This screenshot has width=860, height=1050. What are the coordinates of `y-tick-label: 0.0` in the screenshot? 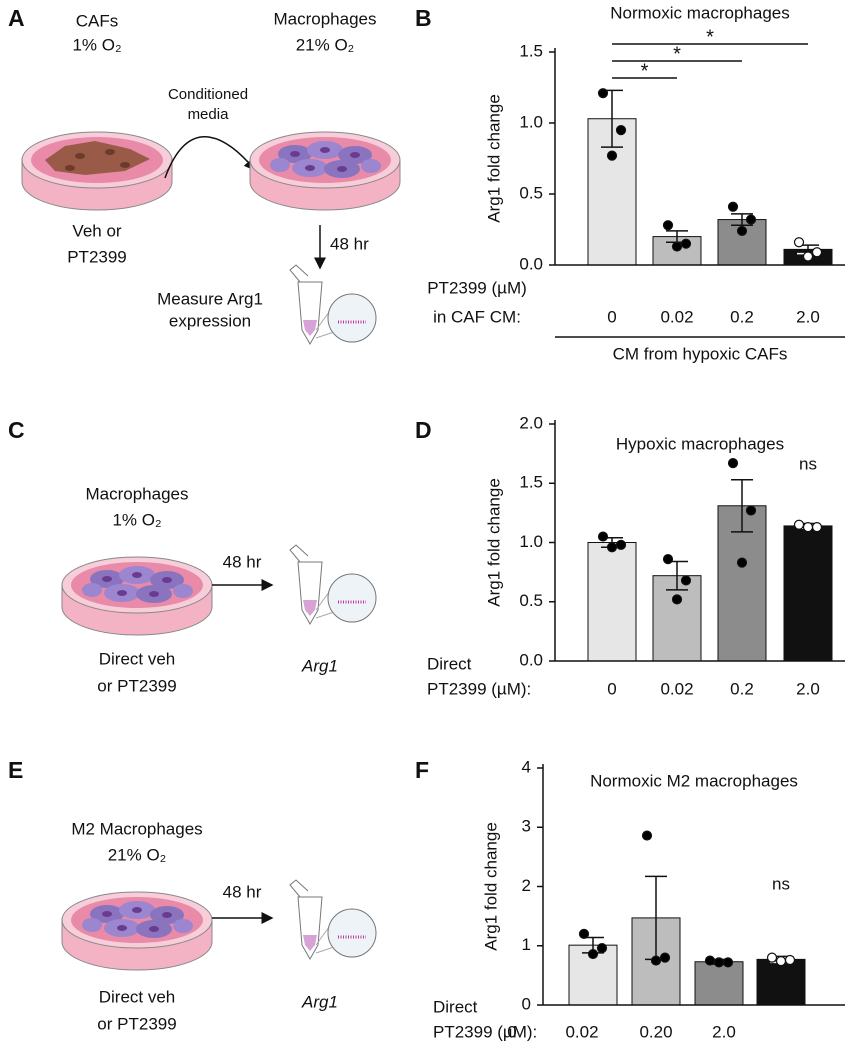 It's located at (531, 659).